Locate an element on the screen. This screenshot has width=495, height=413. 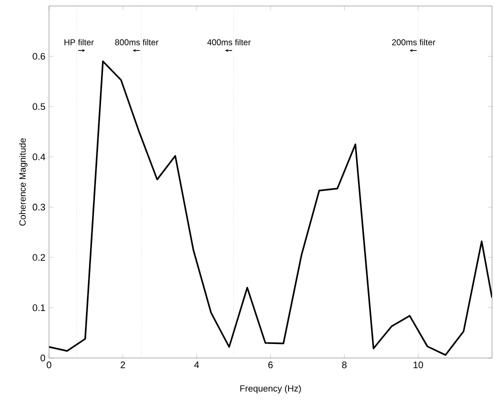
x-tick-label: 0 is located at coordinates (49, 365).